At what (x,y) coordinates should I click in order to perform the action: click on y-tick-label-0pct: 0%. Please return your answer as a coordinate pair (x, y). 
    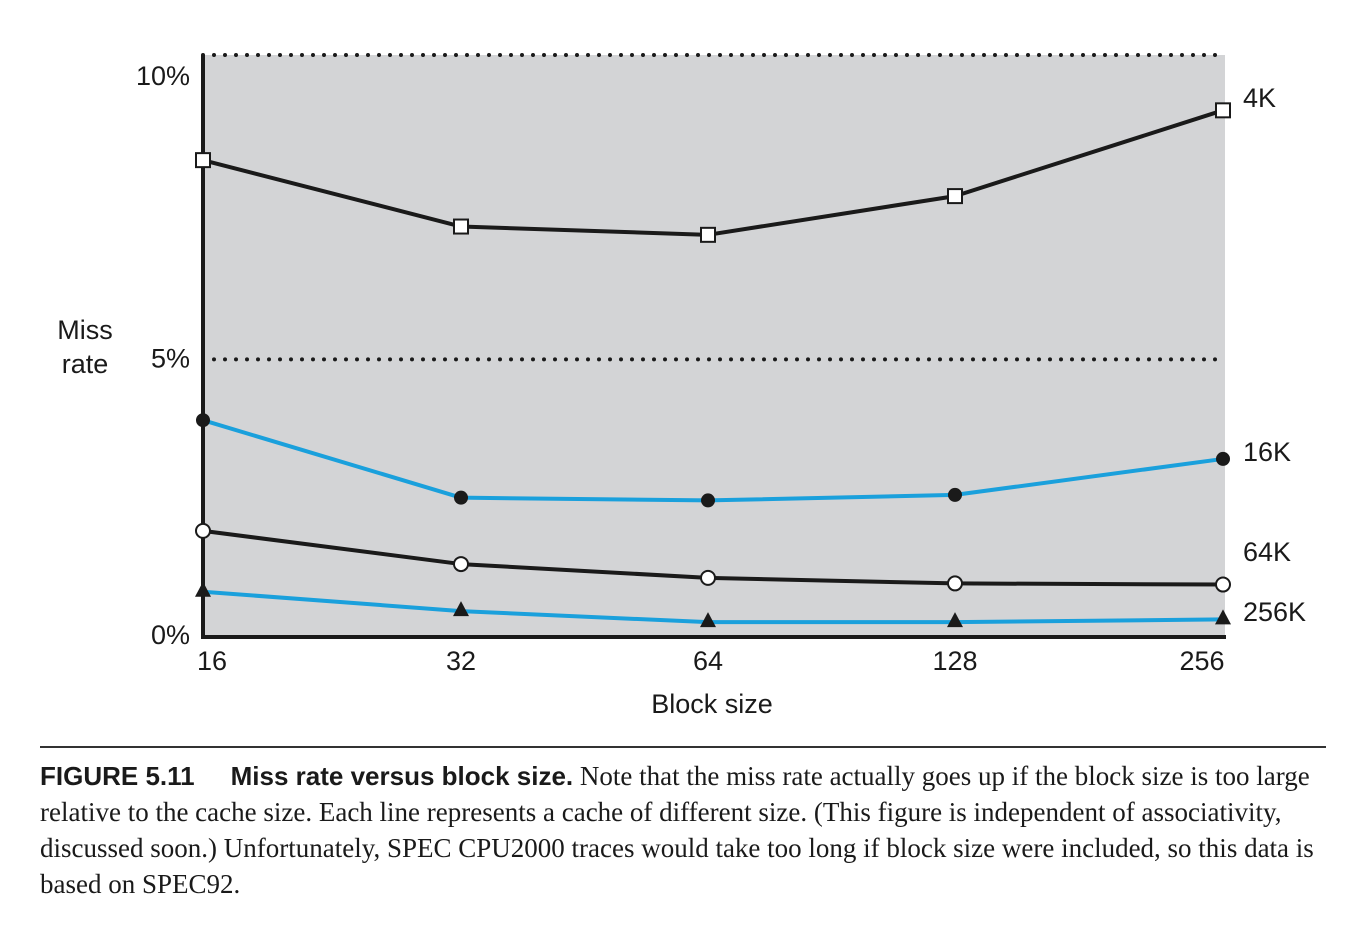
    Looking at the image, I should click on (170, 635).